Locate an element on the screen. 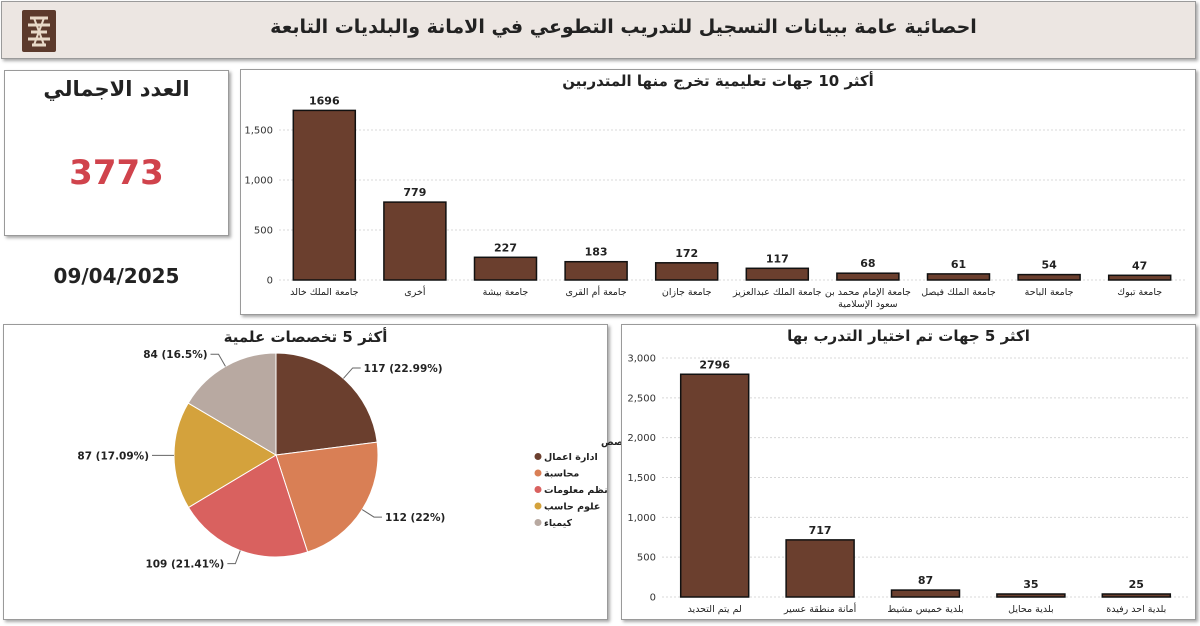  x-category-label: جامعة الملك خالد is located at coordinates (324, 292).